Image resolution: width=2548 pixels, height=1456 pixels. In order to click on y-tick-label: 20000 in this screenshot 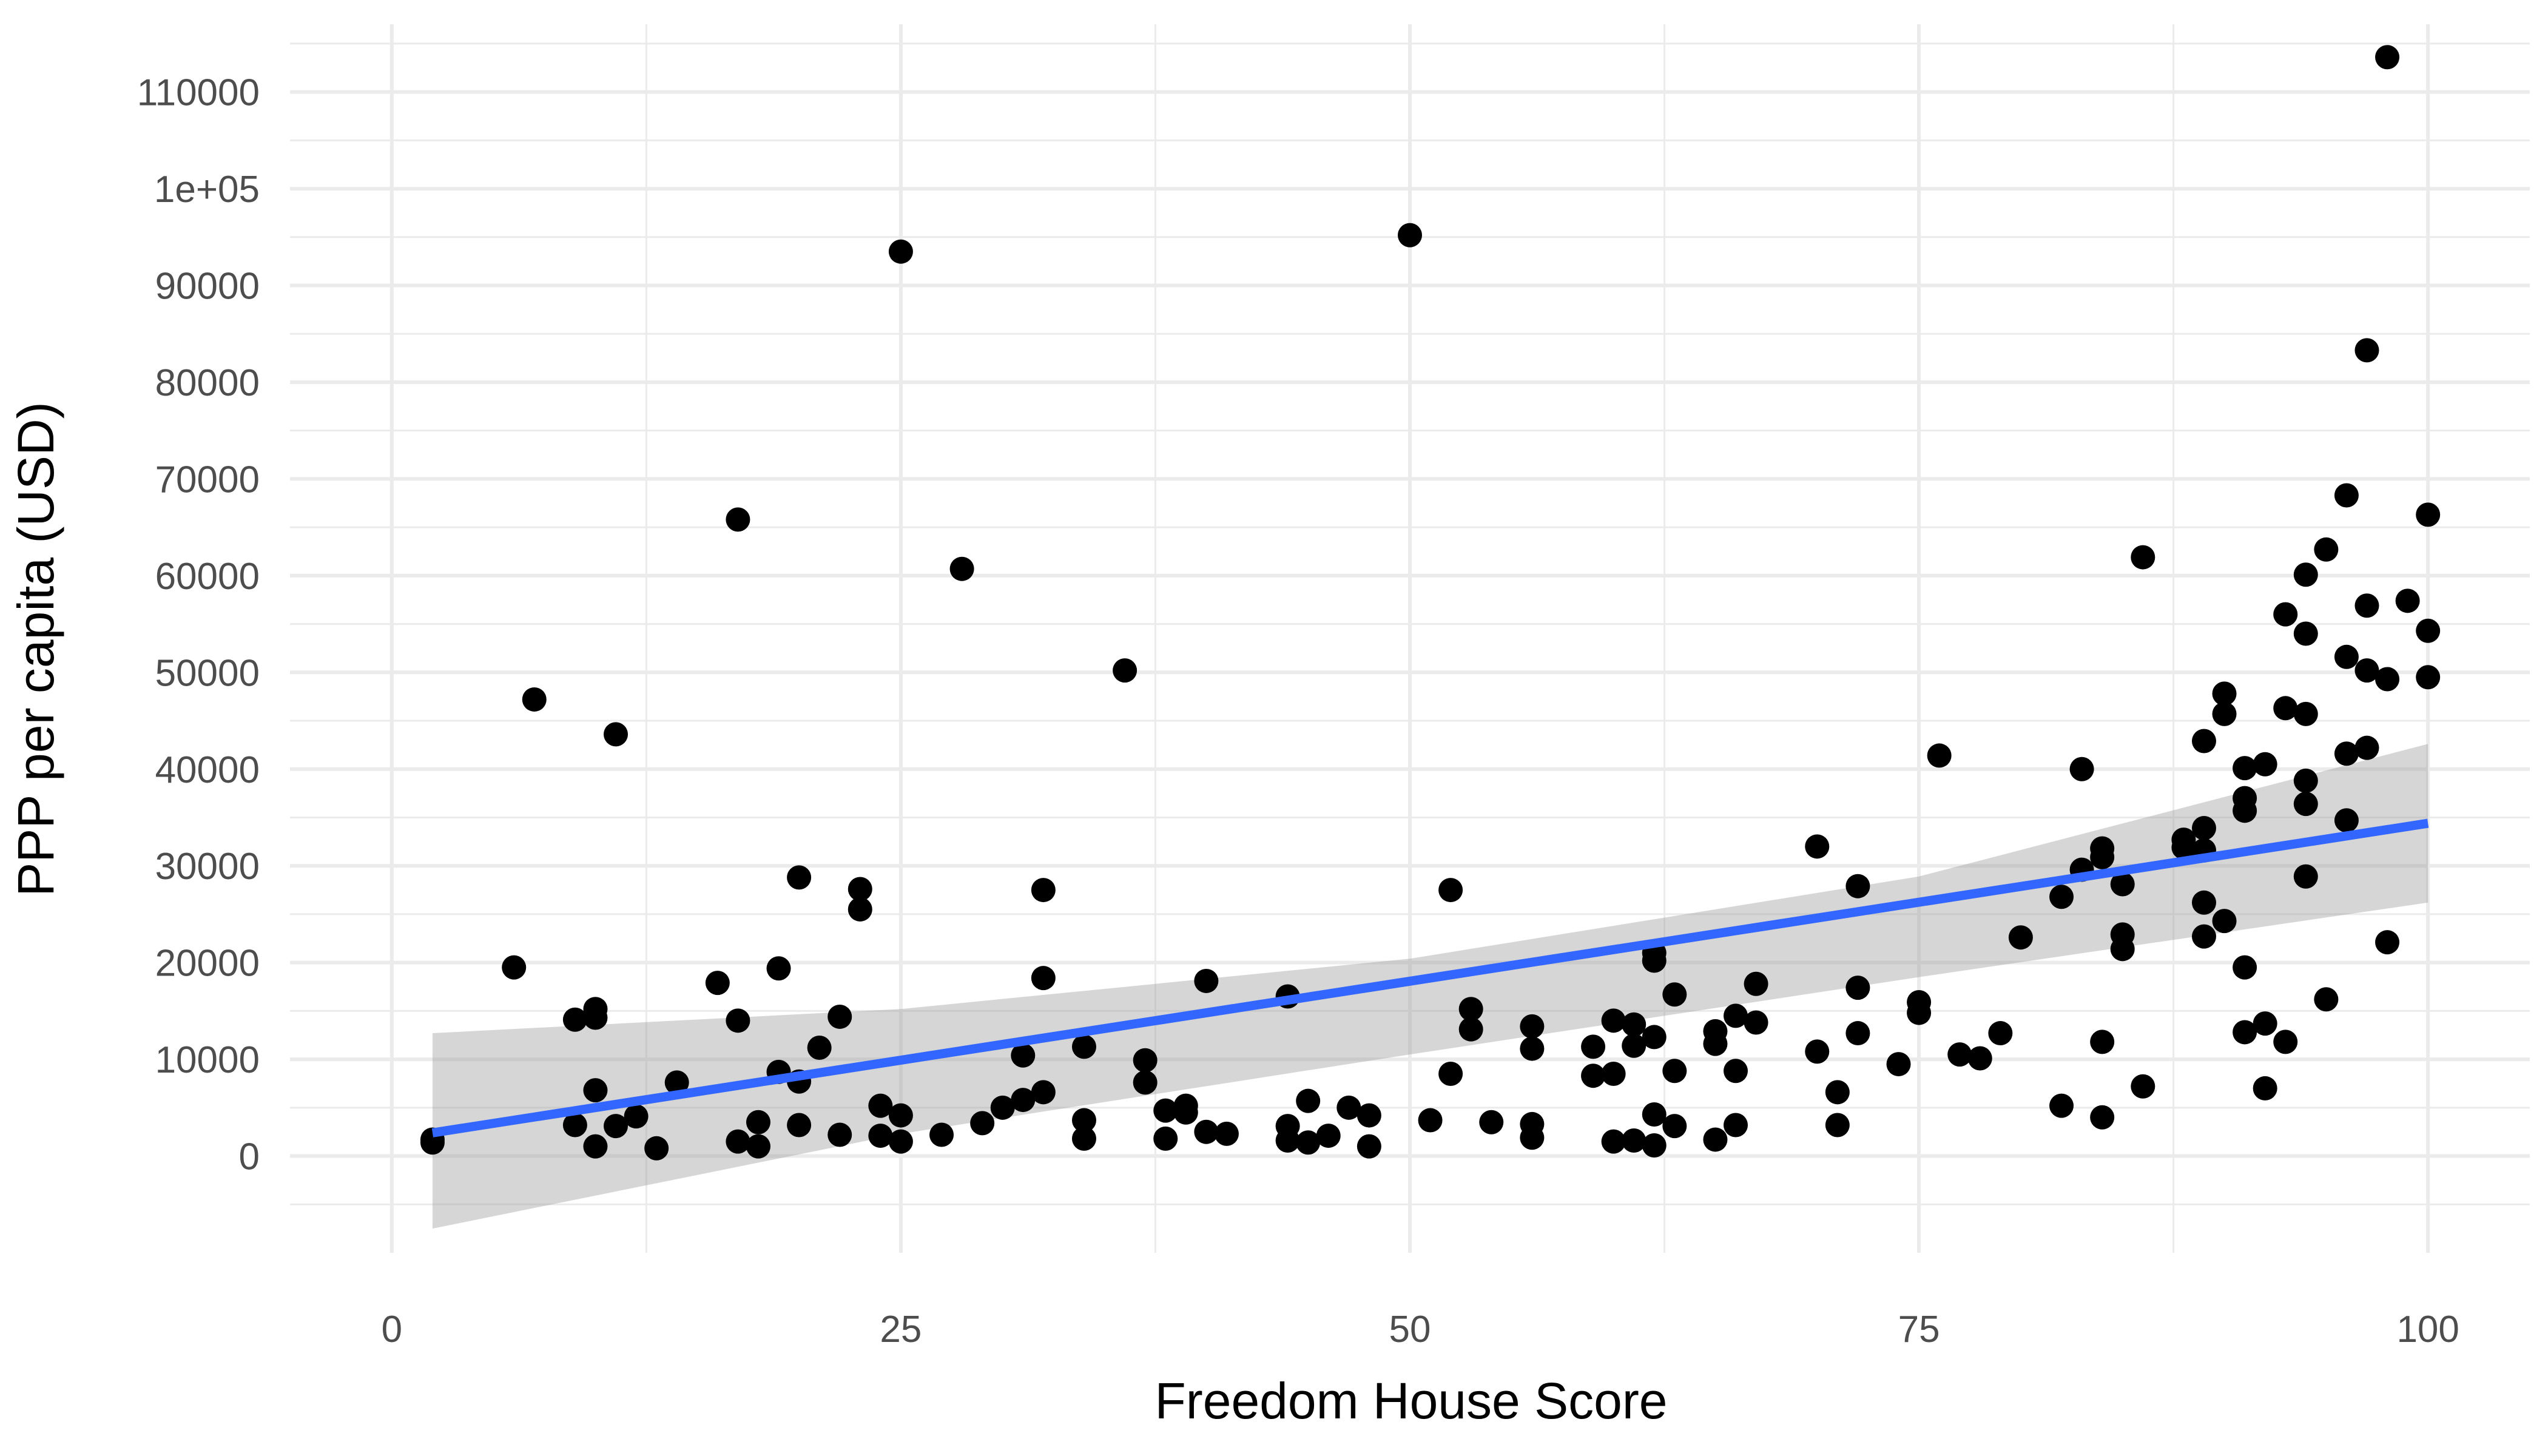, I will do `click(207, 964)`.